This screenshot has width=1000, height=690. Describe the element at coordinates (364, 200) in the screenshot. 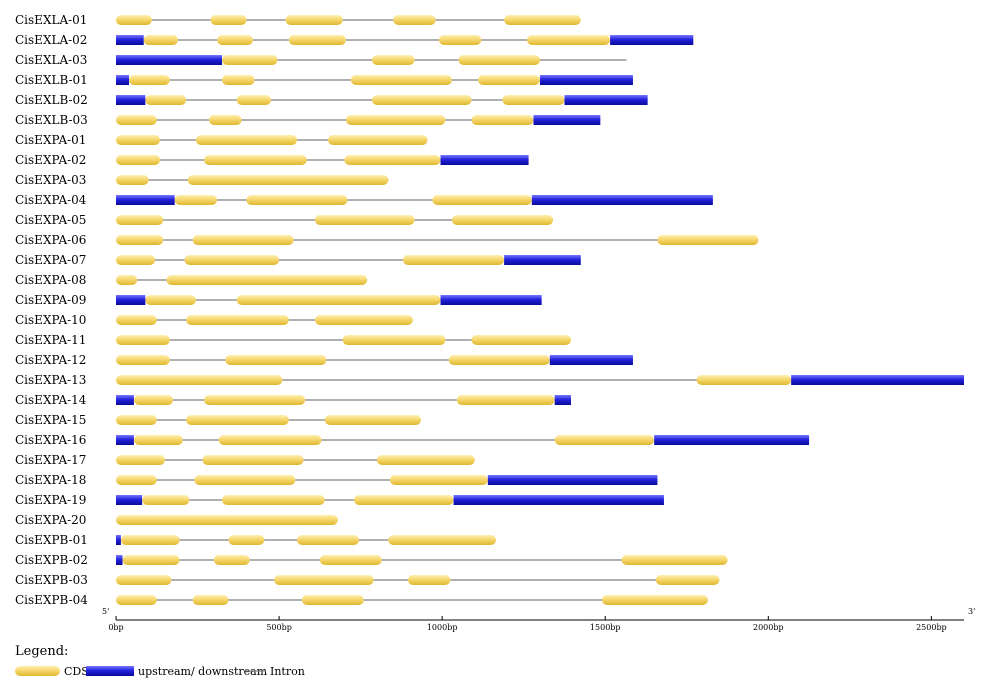

I see `gene-row: CisEXPA-04` at that location.